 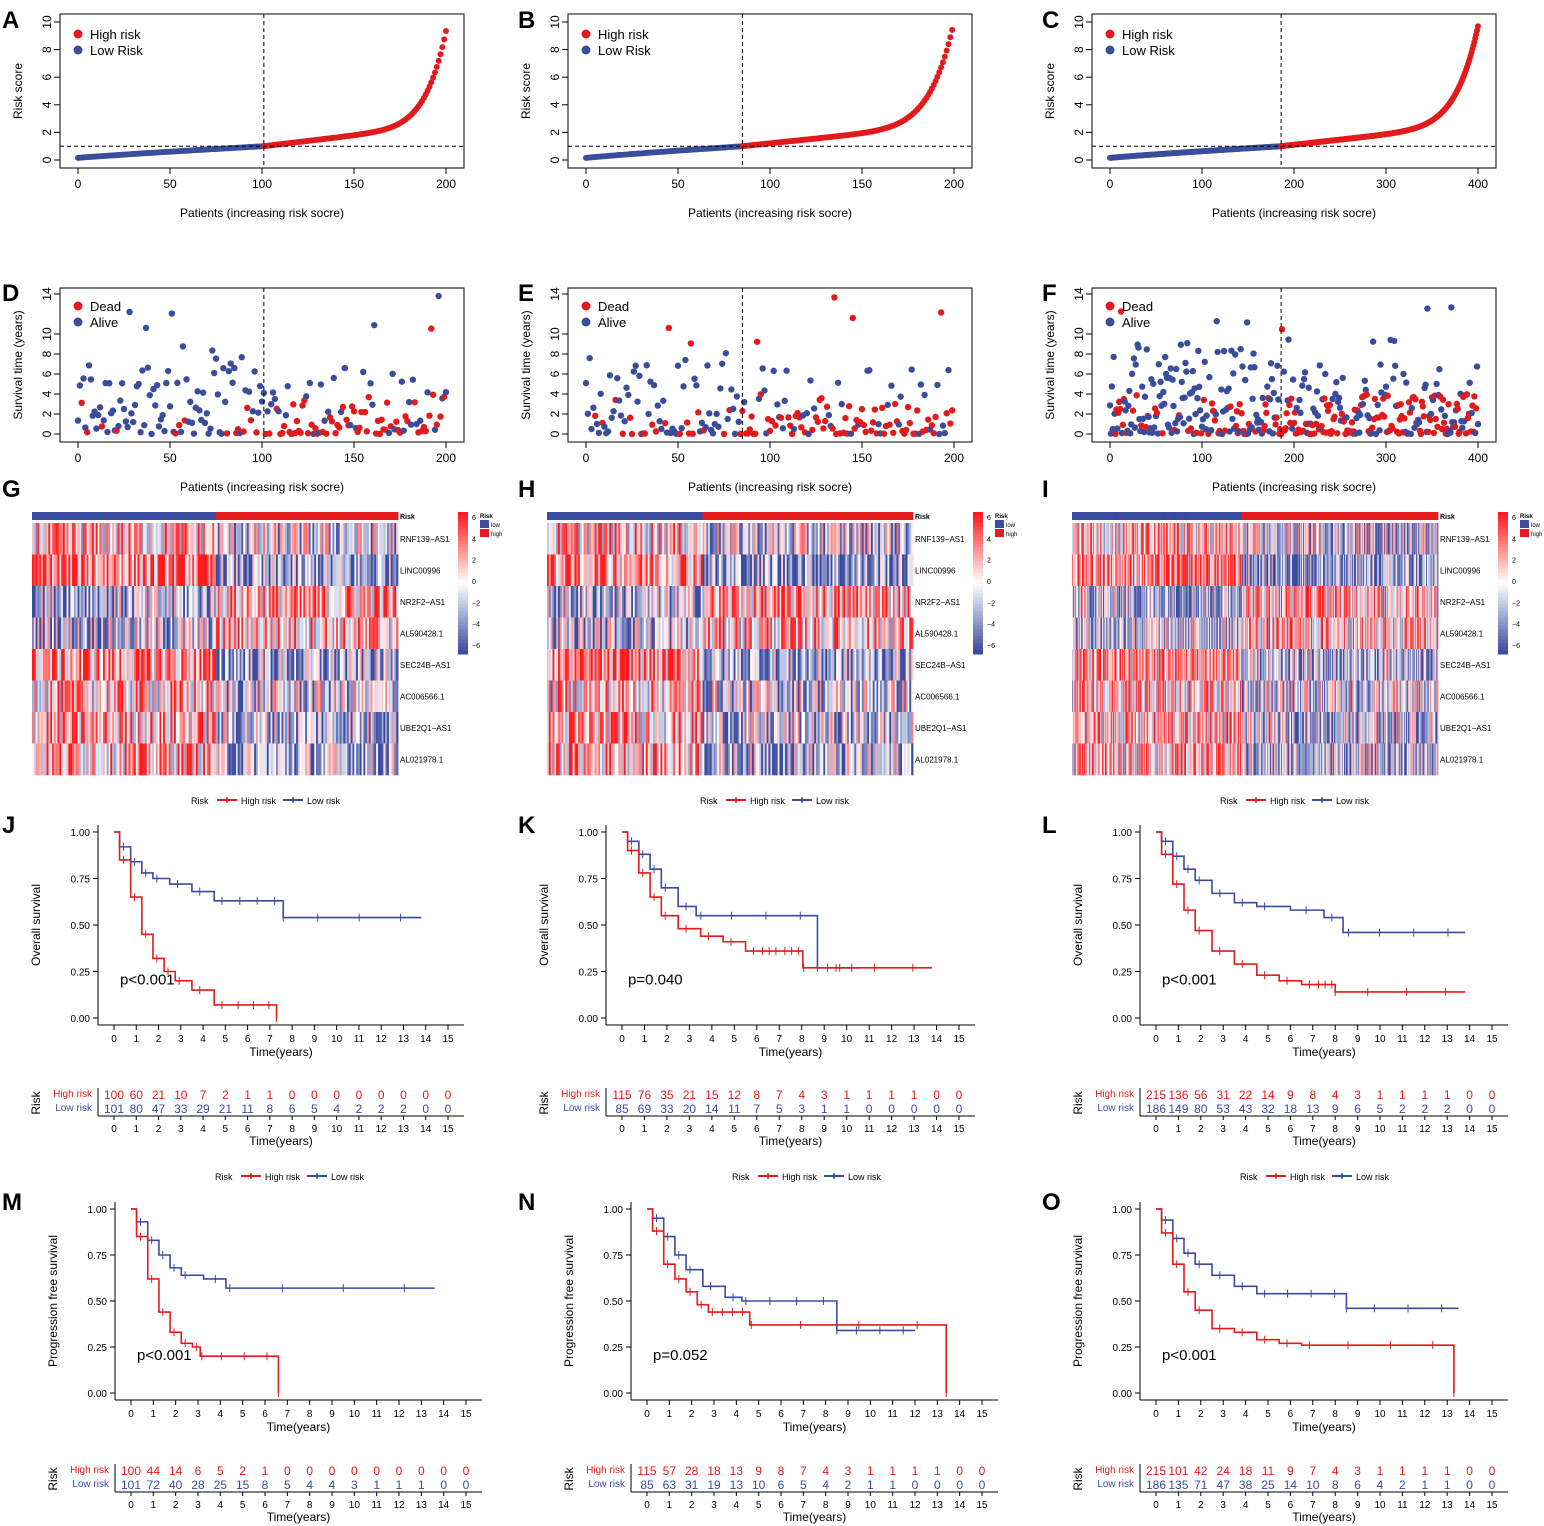 I want to click on y-tick-label: 10, so click(x=1079, y=334).